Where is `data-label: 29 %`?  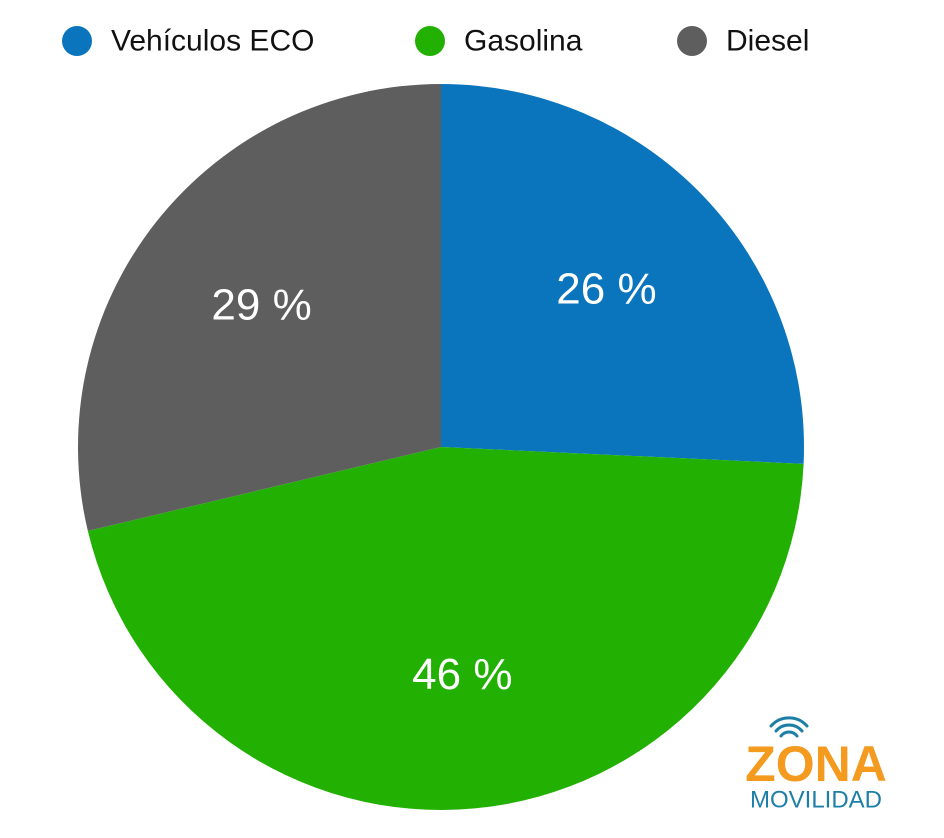
data-label: 29 % is located at coordinates (261, 305).